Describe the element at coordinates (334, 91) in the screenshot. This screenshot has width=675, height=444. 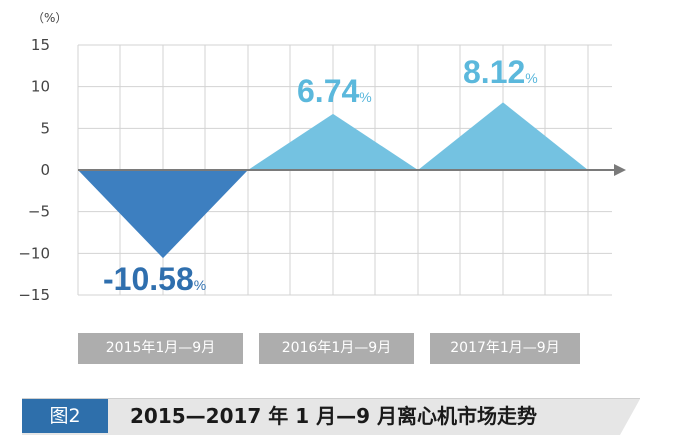
I see `data-label: 6.74%` at that location.